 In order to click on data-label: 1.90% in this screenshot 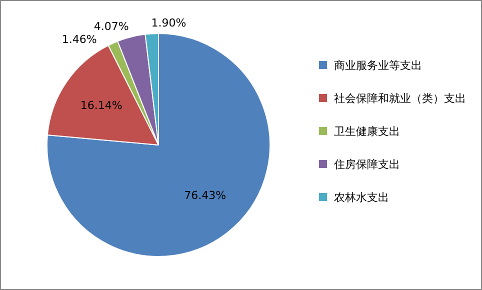, I will do `click(168, 23)`.